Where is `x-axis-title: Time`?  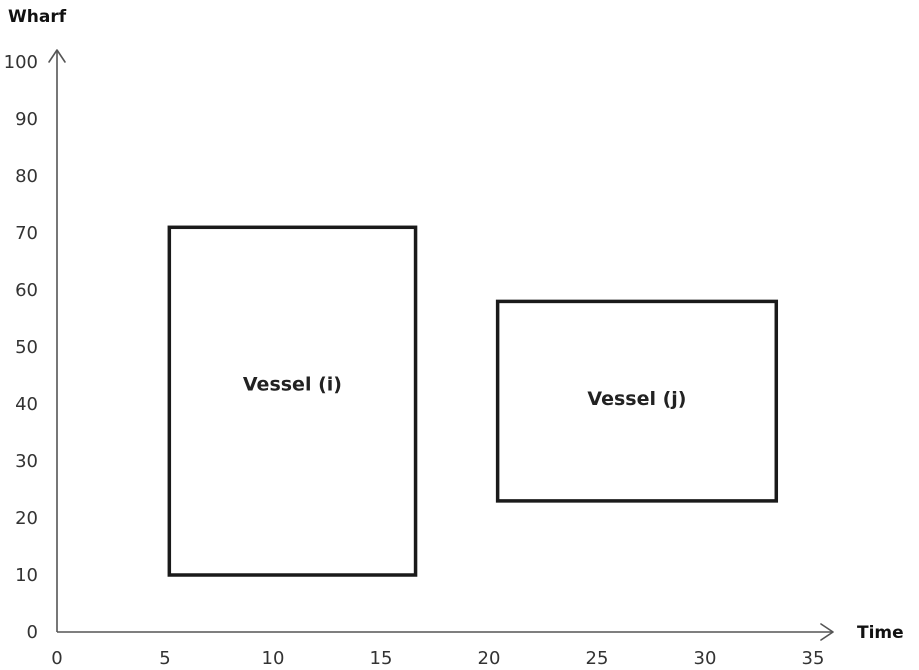 x-axis-title: Time is located at coordinates (880, 633).